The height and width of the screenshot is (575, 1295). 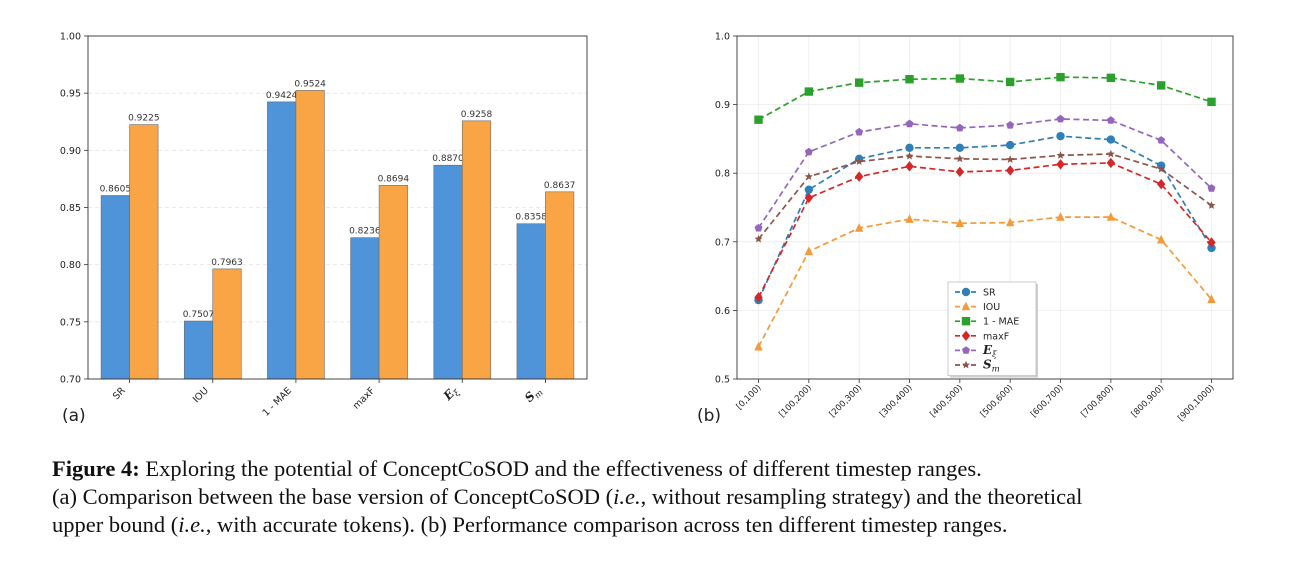 What do you see at coordinates (984, 196) in the screenshot?
I see `series-line-s-m` at bounding box center [984, 196].